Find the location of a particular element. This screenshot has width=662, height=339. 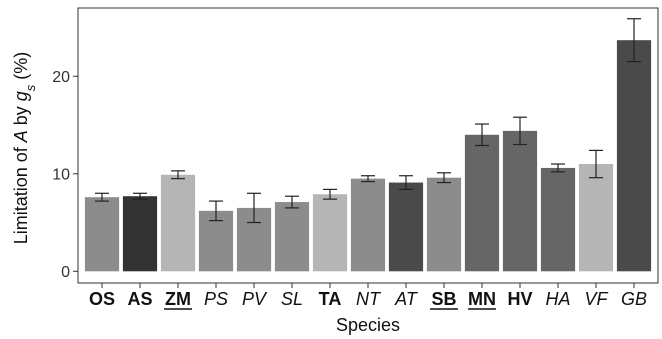

bar-sb is located at coordinates (444, 224).